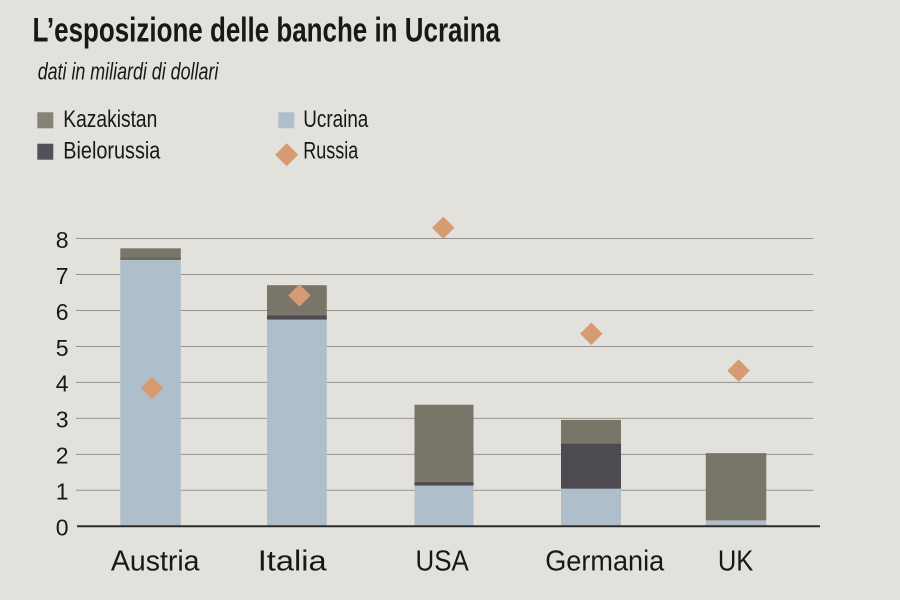 Image resolution: width=900 pixels, height=600 pixels. What do you see at coordinates (443, 561) in the screenshot?
I see `svg-text: USA` at bounding box center [443, 561].